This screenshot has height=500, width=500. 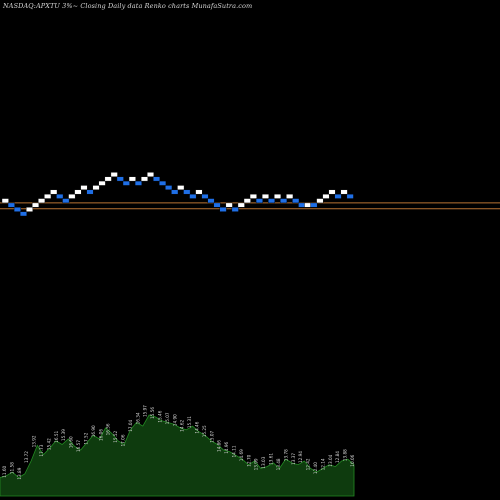 What do you see at coordinates (108, 429) in the screenshot?
I see `volume-label: 16.56` at bounding box center [108, 429].